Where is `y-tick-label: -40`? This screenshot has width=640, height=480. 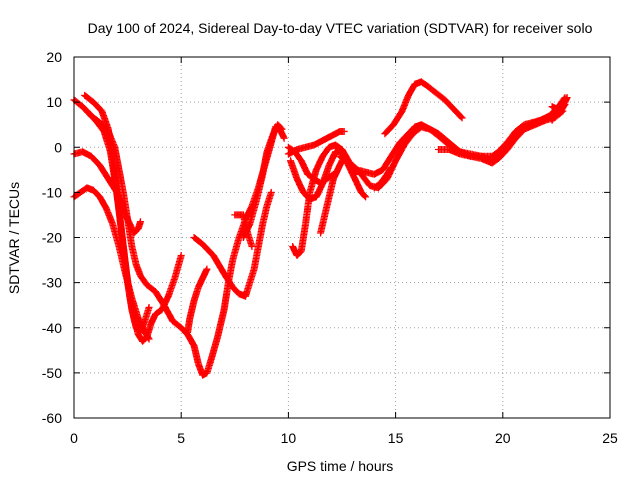 y-tick-label: -40 is located at coordinates (52, 328).